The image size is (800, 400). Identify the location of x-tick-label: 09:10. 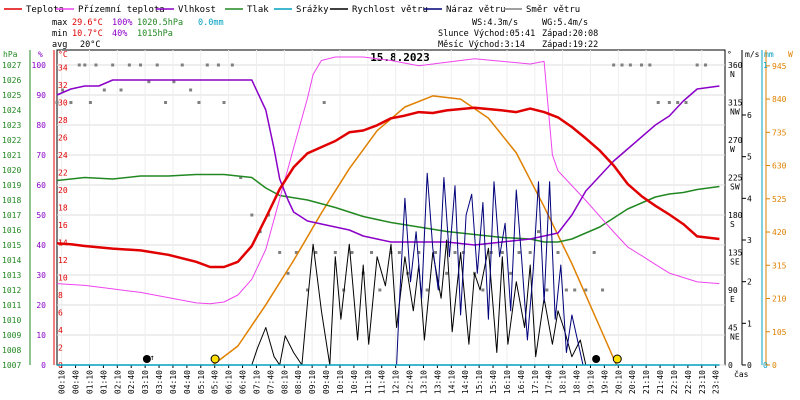
(312, 382).